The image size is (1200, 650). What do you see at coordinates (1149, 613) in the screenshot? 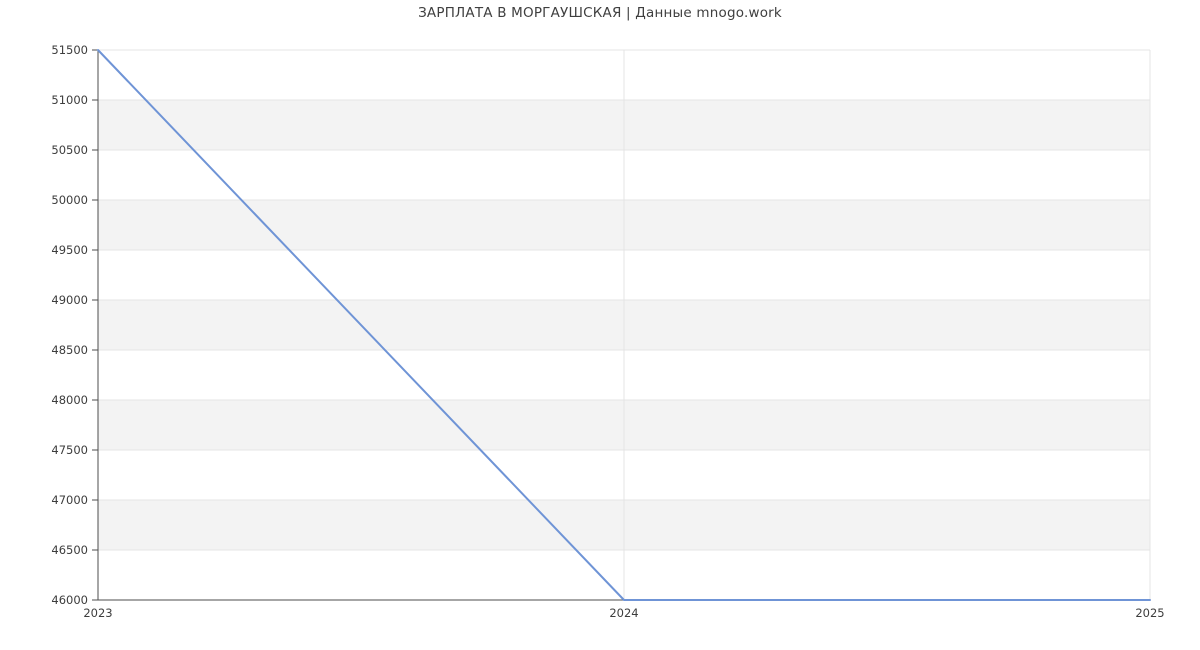
I see `x-tick-label: 2025` at bounding box center [1149, 613].